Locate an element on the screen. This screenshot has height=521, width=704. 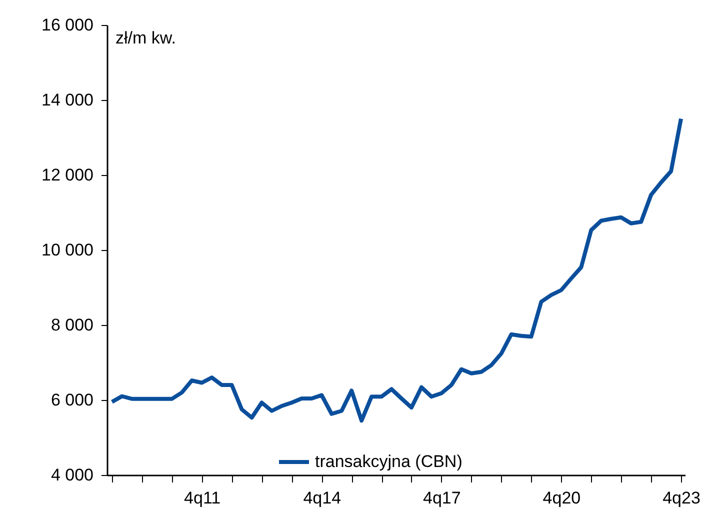
x-tick-label: 4q23 is located at coordinates (681, 498).